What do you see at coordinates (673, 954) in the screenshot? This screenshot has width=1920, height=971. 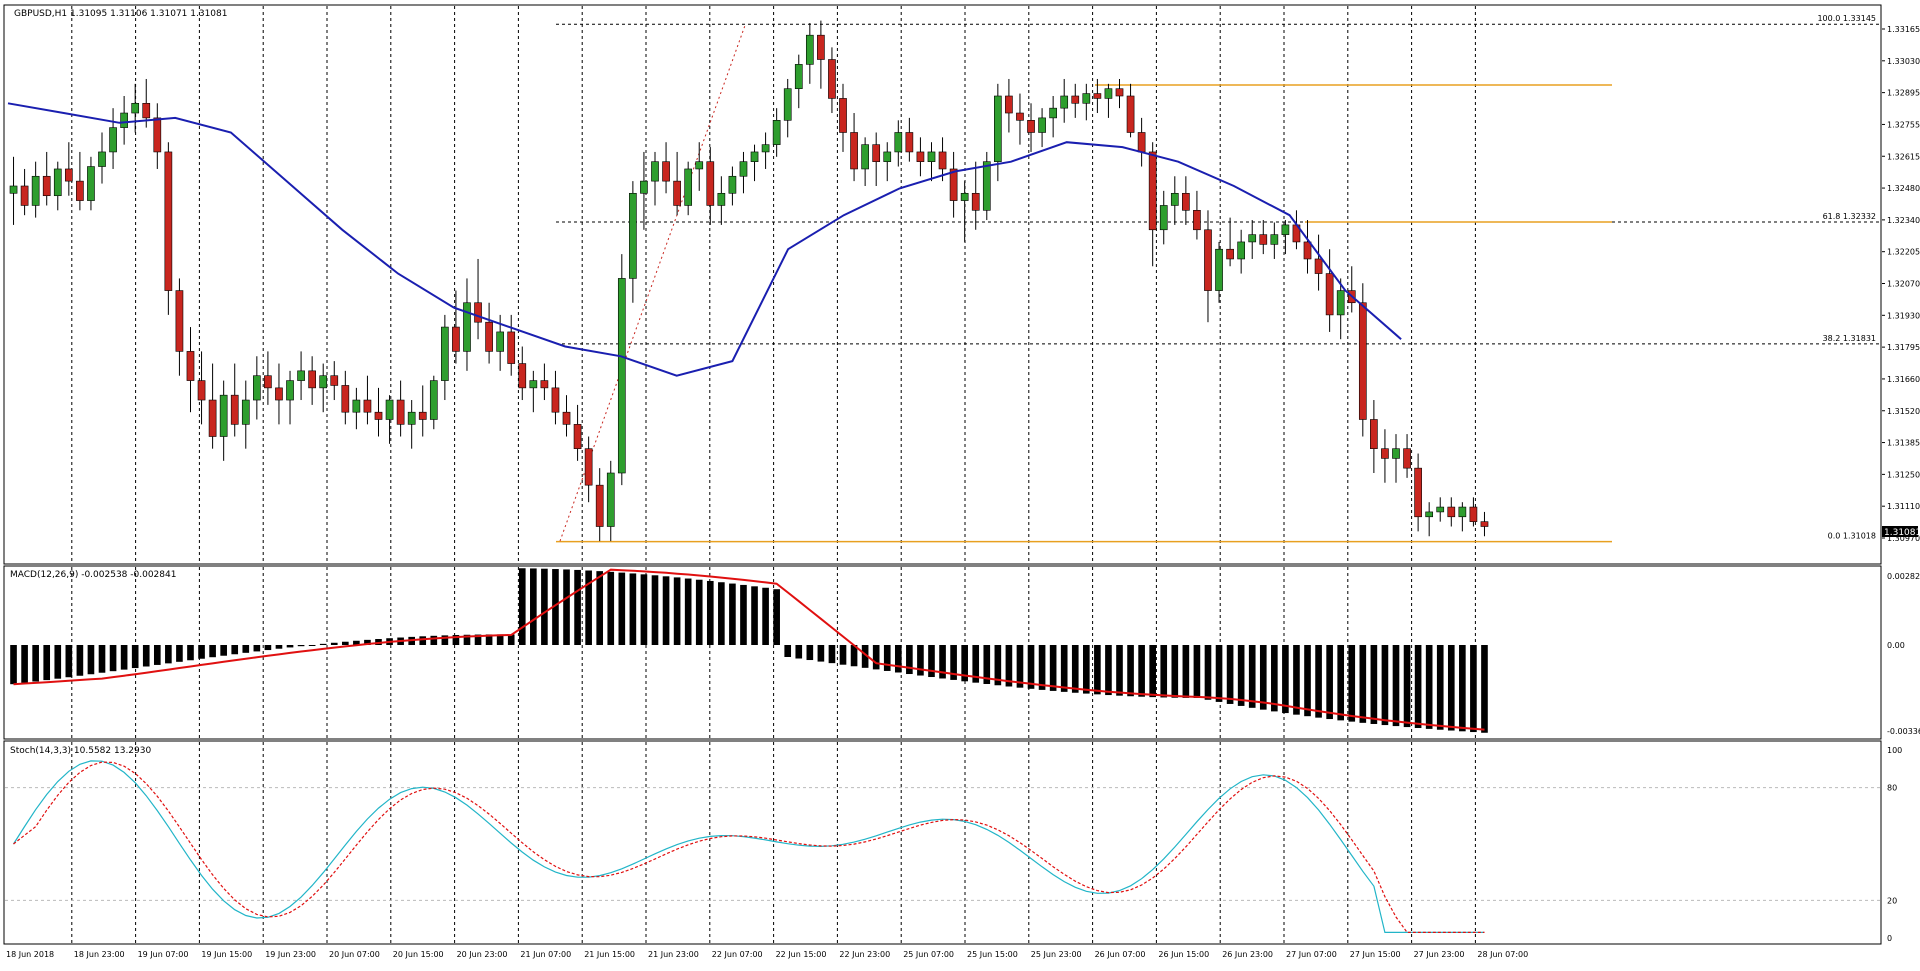 I see `time-axis-label: 21 Jun 23:00` at bounding box center [673, 954].